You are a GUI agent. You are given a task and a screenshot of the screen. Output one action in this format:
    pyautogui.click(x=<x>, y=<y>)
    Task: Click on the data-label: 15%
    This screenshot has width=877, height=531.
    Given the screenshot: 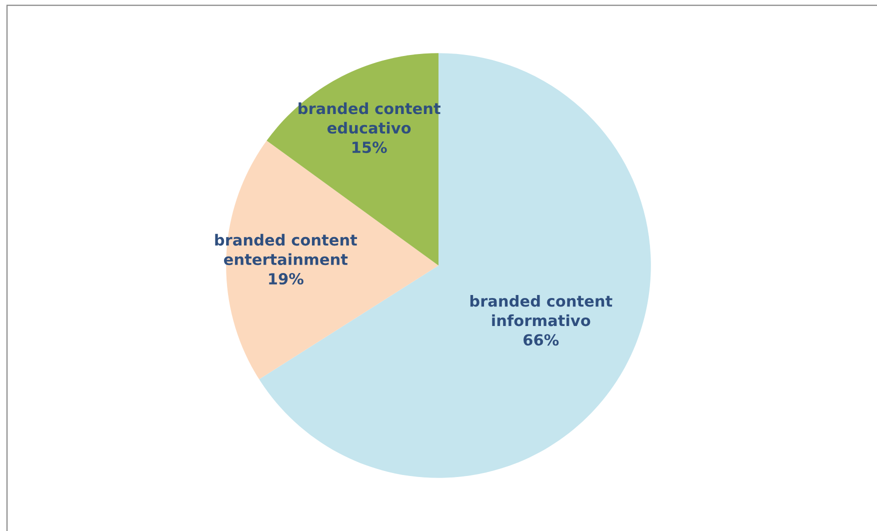 What is the action you would take?
    pyautogui.click(x=369, y=148)
    